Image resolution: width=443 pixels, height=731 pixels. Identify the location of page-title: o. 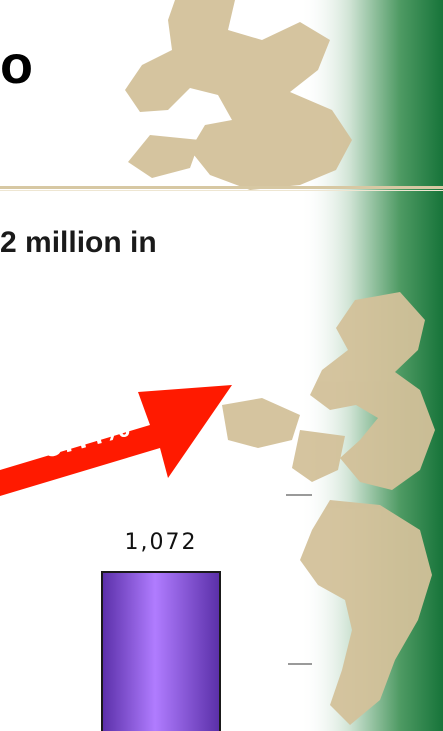
(16, 65).